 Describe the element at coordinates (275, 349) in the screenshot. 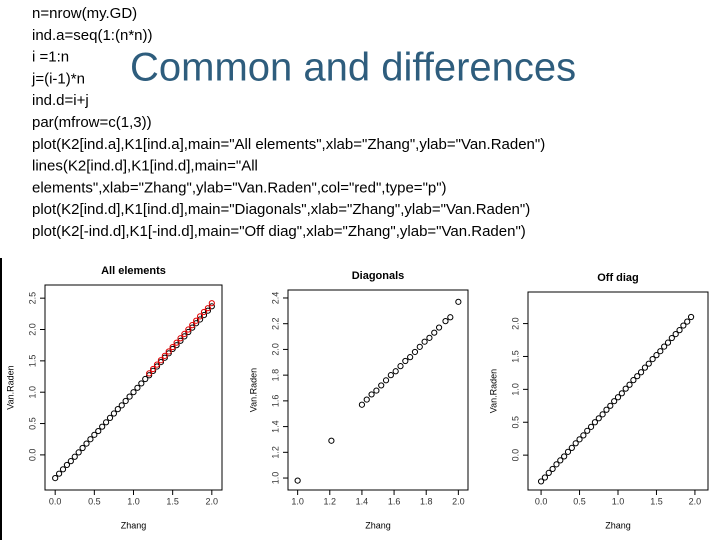

I see `y-tick-label: 2.0` at that location.